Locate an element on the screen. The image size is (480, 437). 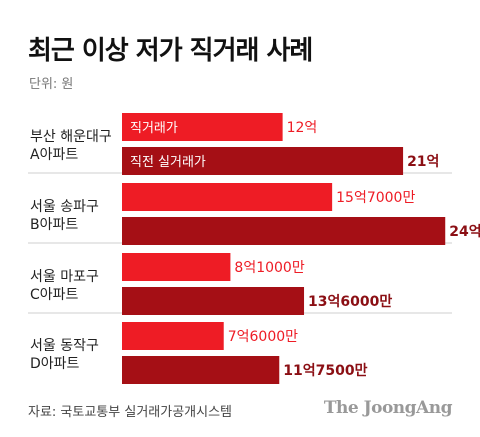
category-label: C아파트 is located at coordinates (54, 295).